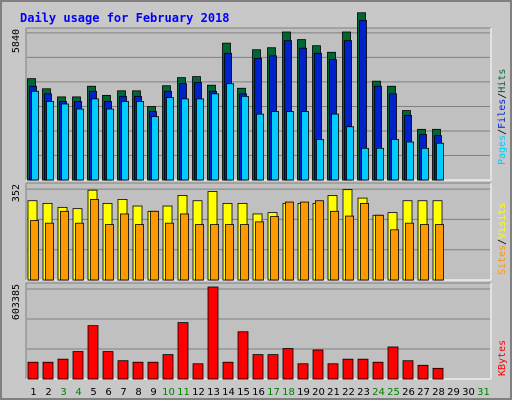 The image size is (512, 402). Describe the element at coordinates (108, 392) in the screenshot. I see `day-label: 6` at that location.